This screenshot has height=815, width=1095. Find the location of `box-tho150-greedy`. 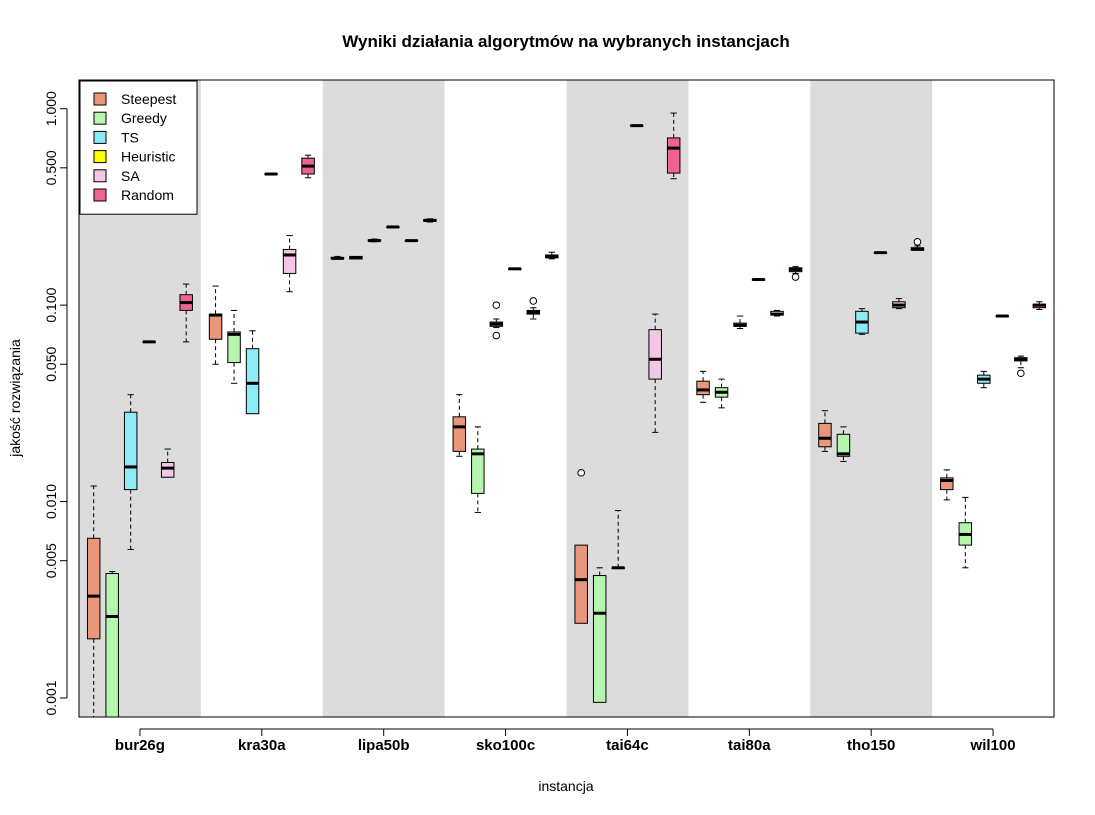

box-tho150-greedy is located at coordinates (843, 444).